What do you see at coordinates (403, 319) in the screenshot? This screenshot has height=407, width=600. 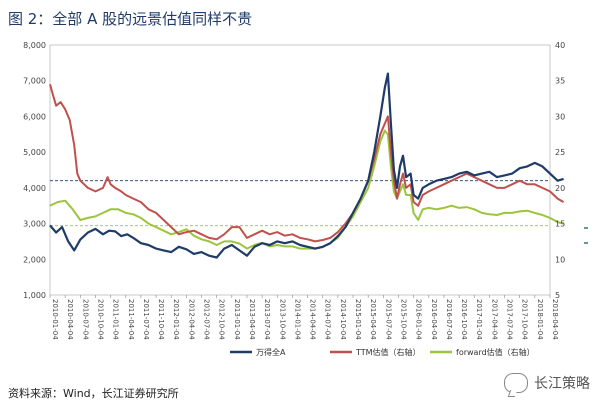 I see `x-tick-label: 2015-10-04` at bounding box center [403, 319].